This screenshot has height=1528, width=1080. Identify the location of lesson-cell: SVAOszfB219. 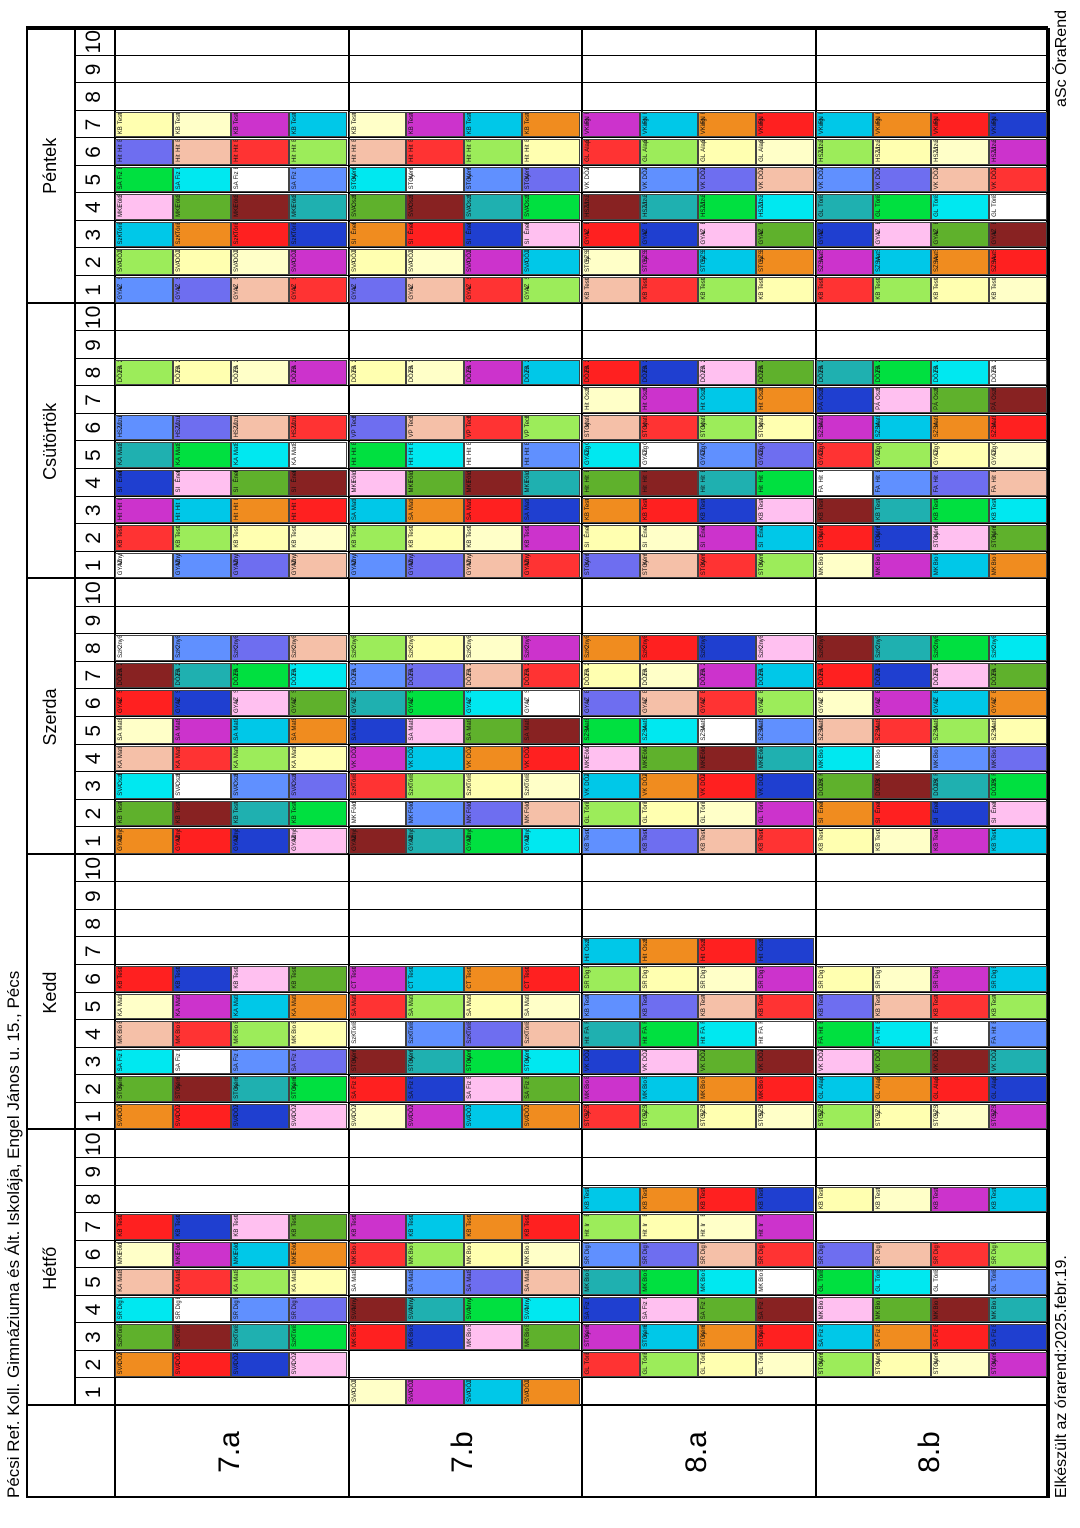
(551, 207).